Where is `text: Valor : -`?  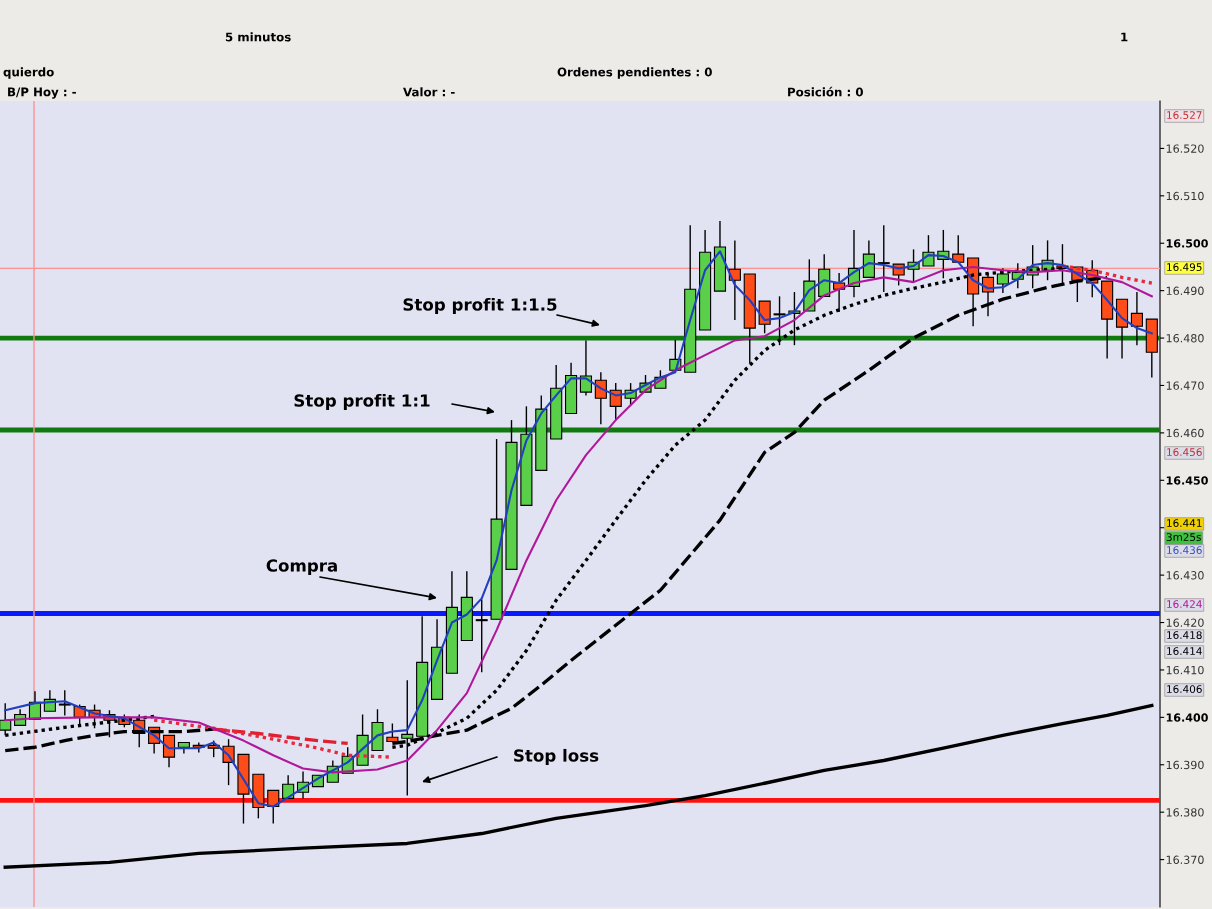 text: Valor : - is located at coordinates (429, 92).